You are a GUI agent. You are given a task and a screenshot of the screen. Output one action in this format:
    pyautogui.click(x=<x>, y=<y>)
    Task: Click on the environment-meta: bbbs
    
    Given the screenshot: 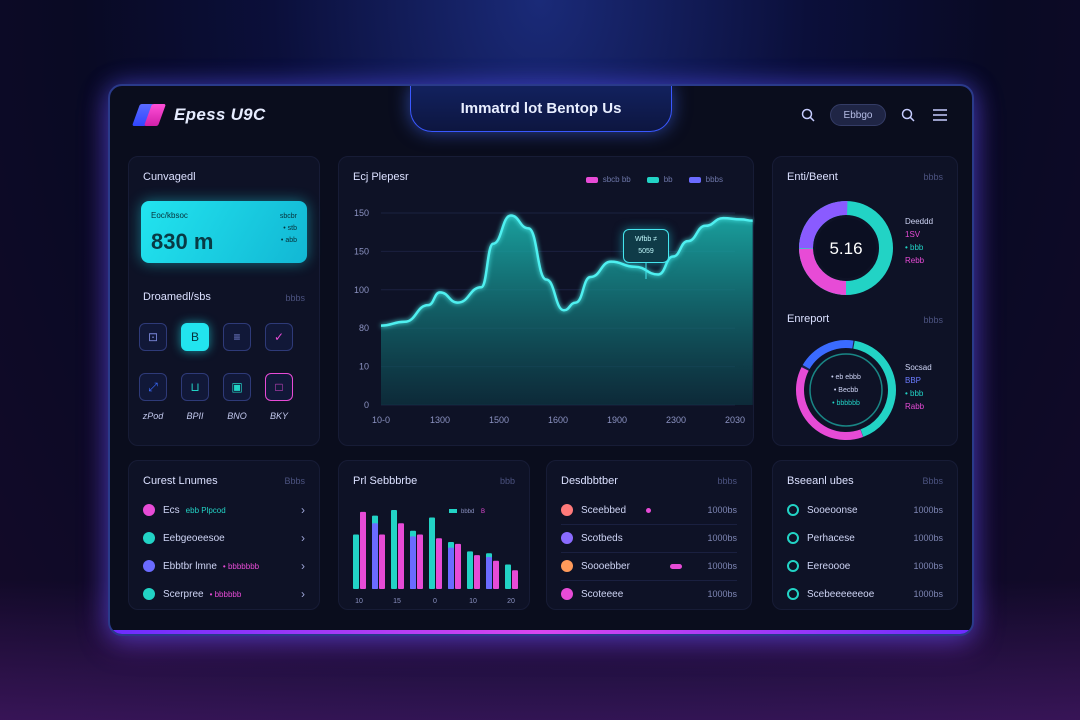 What is the action you would take?
    pyautogui.click(x=933, y=177)
    